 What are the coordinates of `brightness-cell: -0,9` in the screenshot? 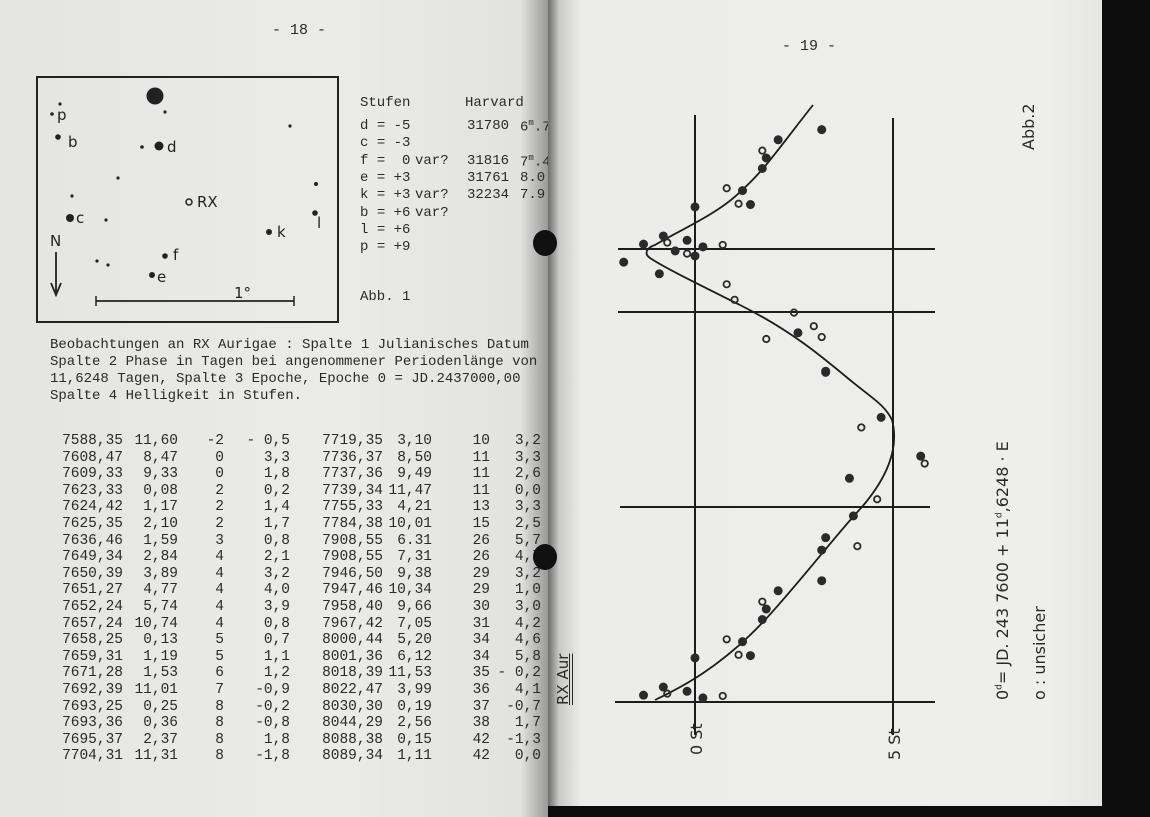 It's located at (272, 690).